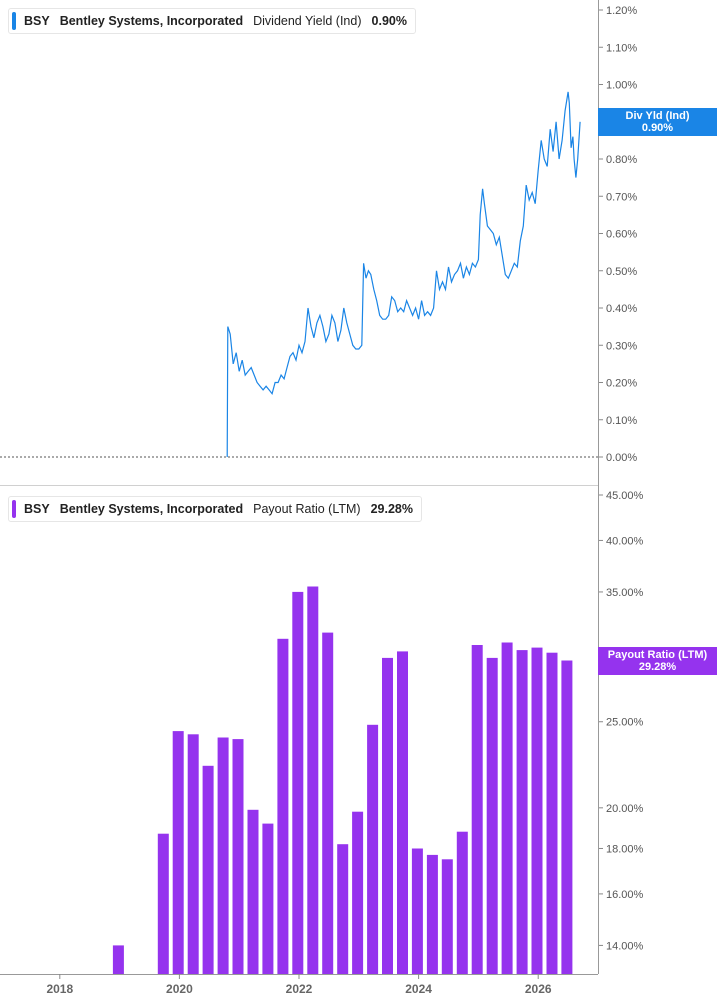 This screenshot has width=717, height=1005. What do you see at coordinates (657, 115) in the screenshot?
I see `dividend-yield-tag-label: Div Yld (Ind)` at bounding box center [657, 115].